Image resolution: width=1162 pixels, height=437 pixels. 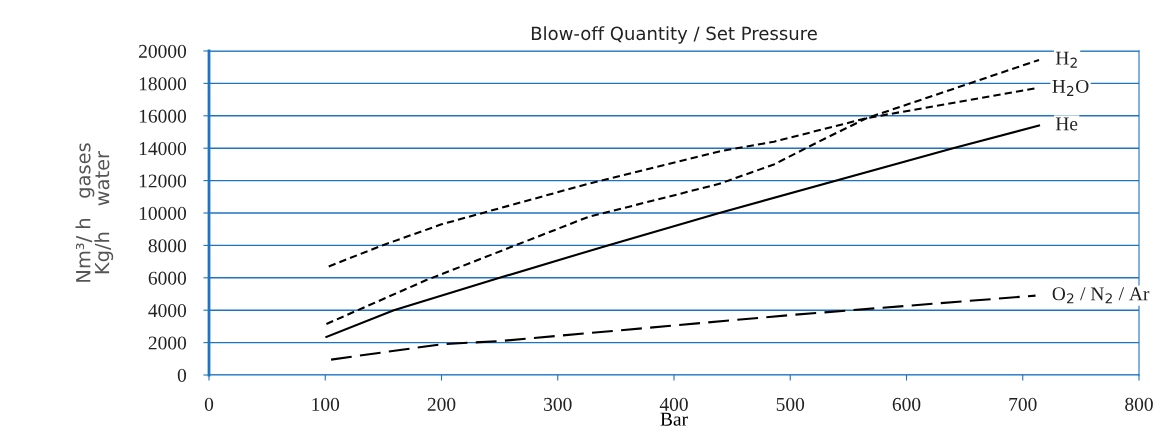 I want to click on y-tick-label: 20000, so click(x=163, y=51).